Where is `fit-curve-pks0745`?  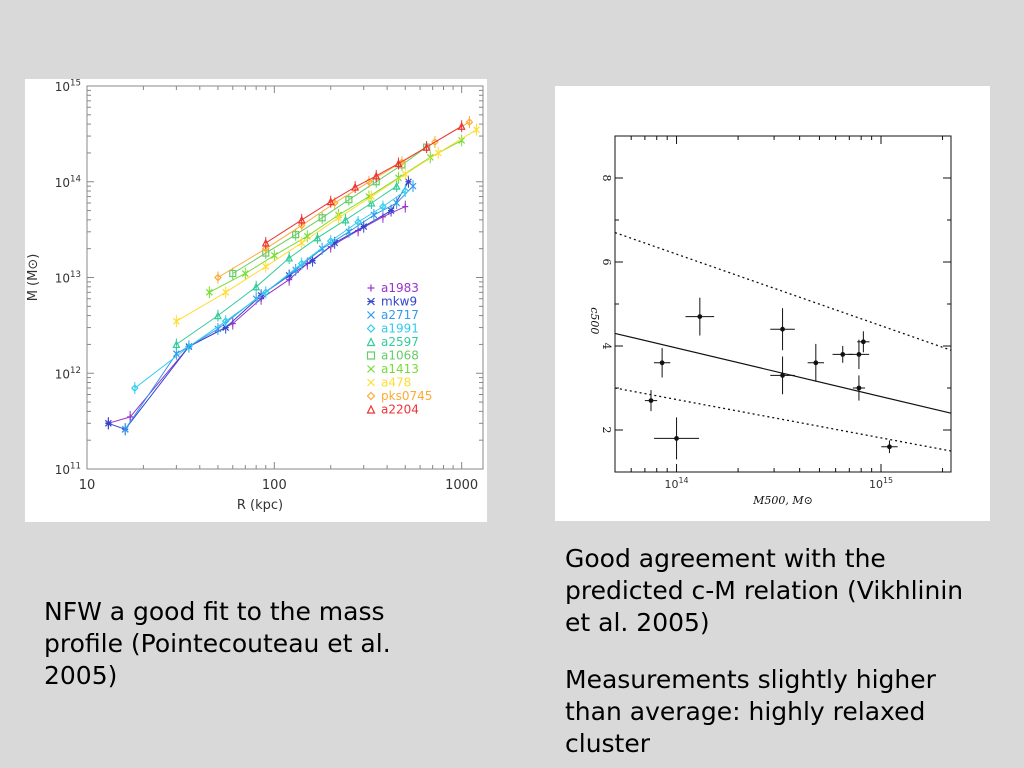
fit-curve-pks0745 is located at coordinates (343, 199).